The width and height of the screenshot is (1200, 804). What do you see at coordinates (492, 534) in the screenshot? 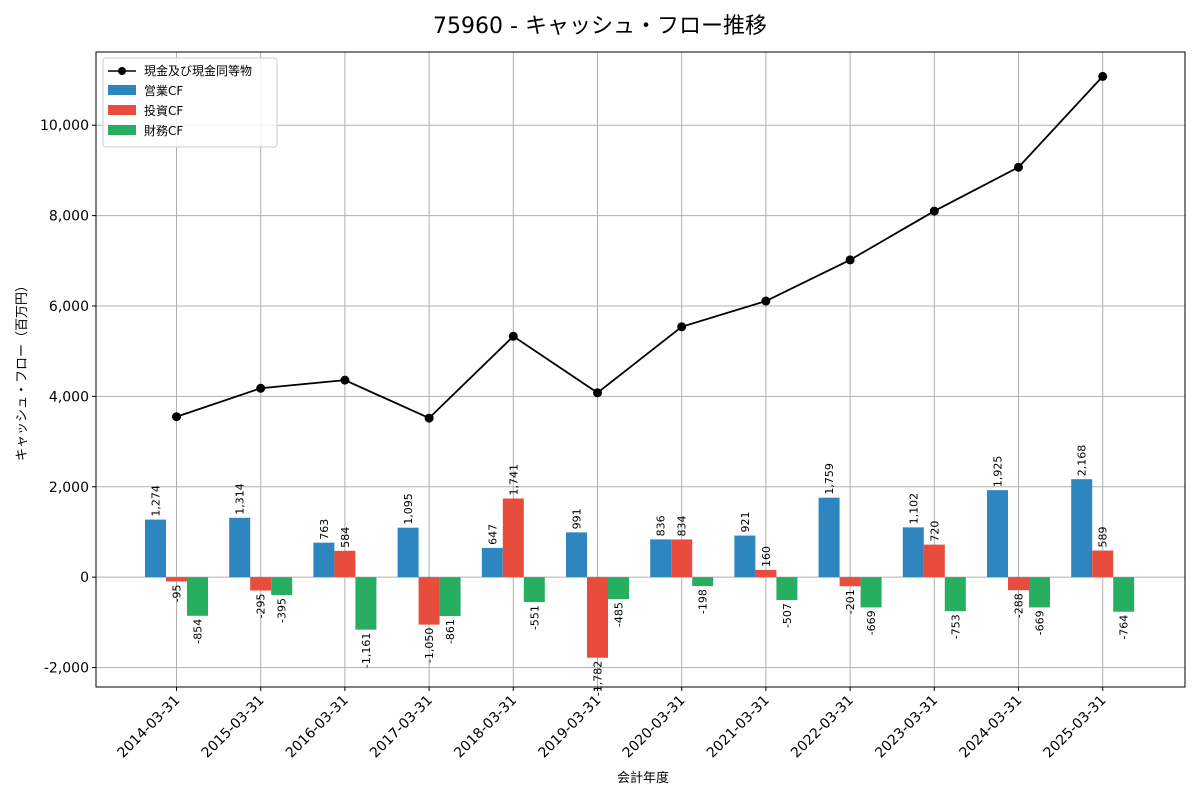
I see `operating-cf-data-label: 647` at bounding box center [492, 534].